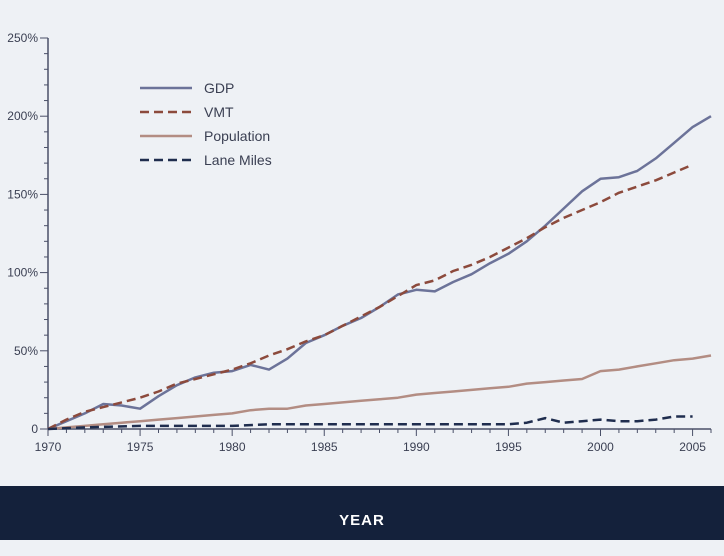  Describe the element at coordinates (370, 423) in the screenshot. I see `series-line-lane-miles` at that location.